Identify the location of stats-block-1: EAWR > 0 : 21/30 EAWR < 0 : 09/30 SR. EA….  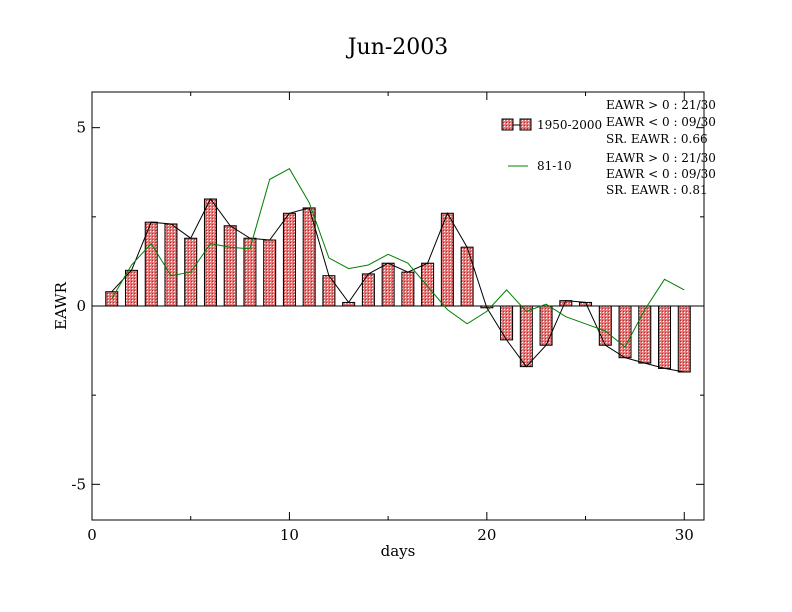
(661, 122).